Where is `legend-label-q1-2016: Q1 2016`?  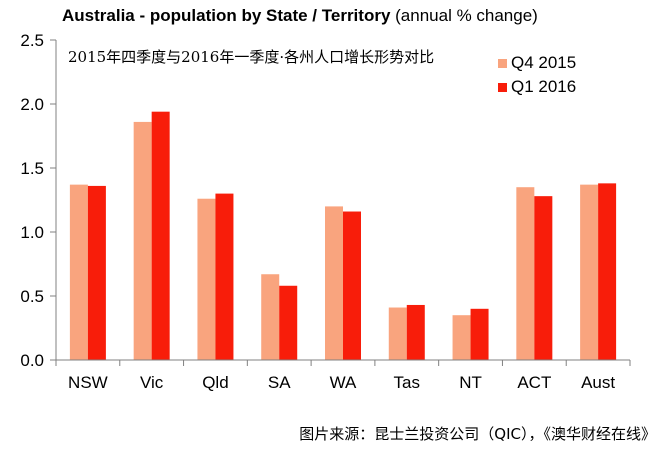 legend-label-q1-2016: Q1 2016 is located at coordinates (544, 86).